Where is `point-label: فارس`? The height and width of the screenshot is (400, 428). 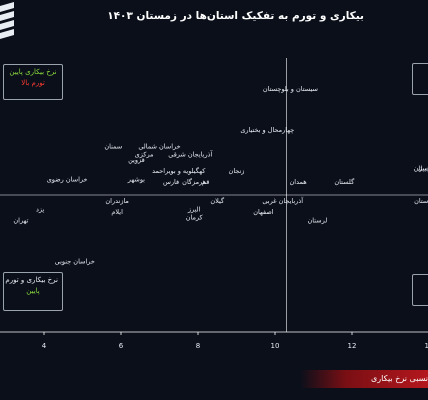 point-label: فارس is located at coordinates (171, 182).